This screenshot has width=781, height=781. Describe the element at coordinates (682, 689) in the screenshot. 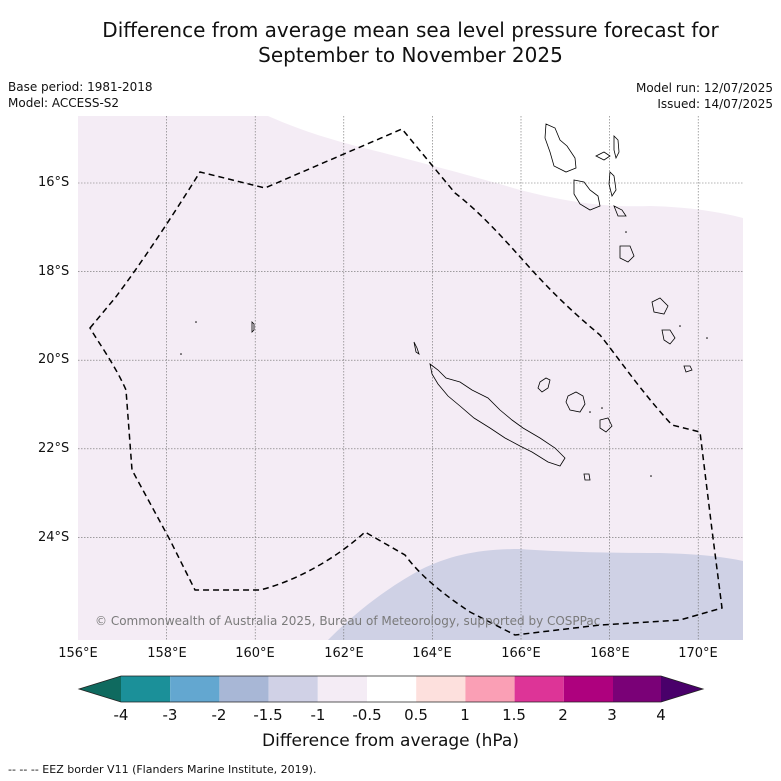

I see `colorbar-max-extend` at that location.